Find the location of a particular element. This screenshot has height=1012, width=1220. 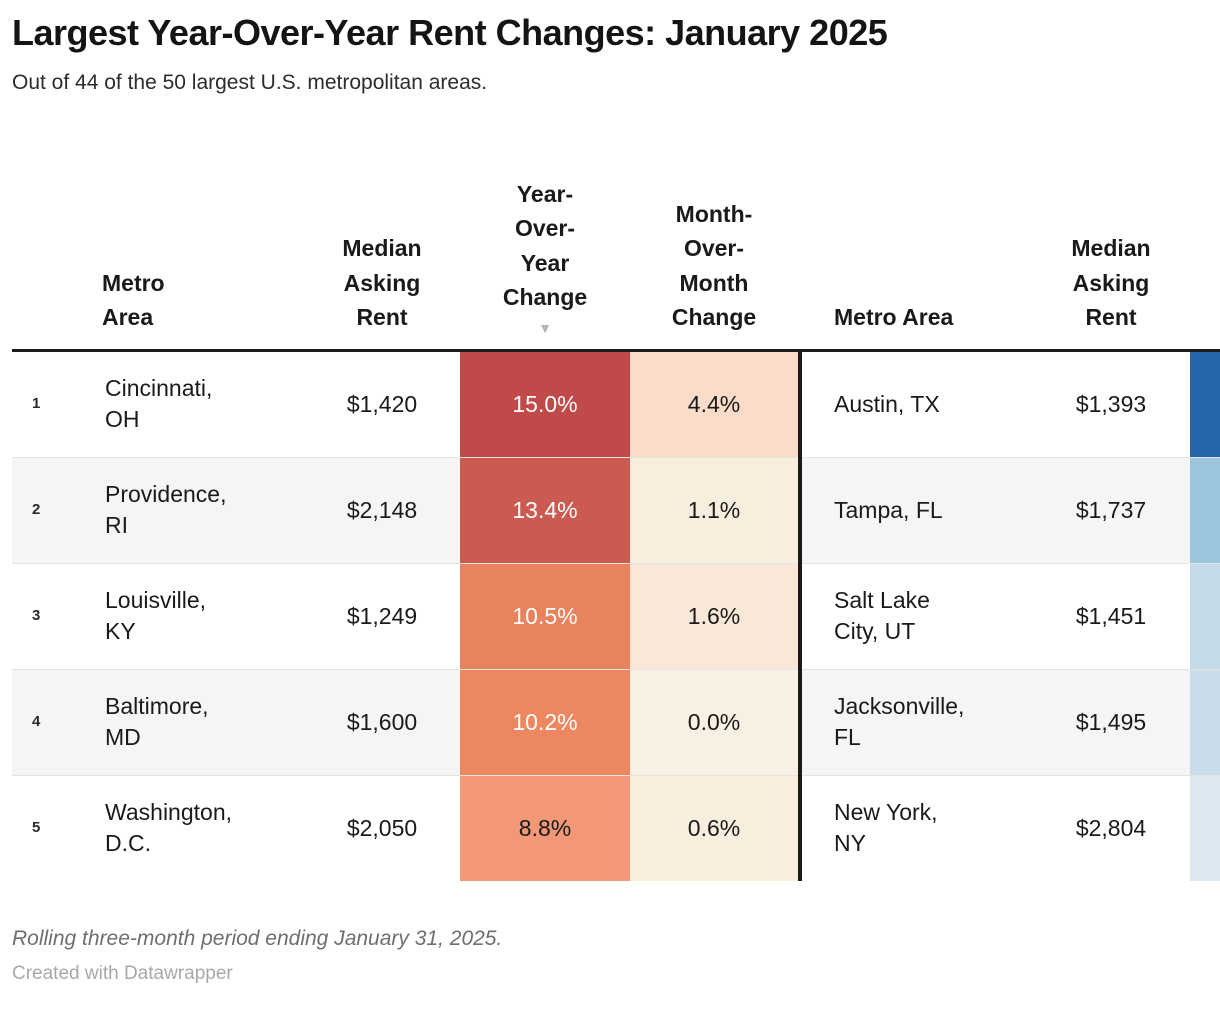

col-header-yoy-right-cut is located at coordinates (1205, 342).